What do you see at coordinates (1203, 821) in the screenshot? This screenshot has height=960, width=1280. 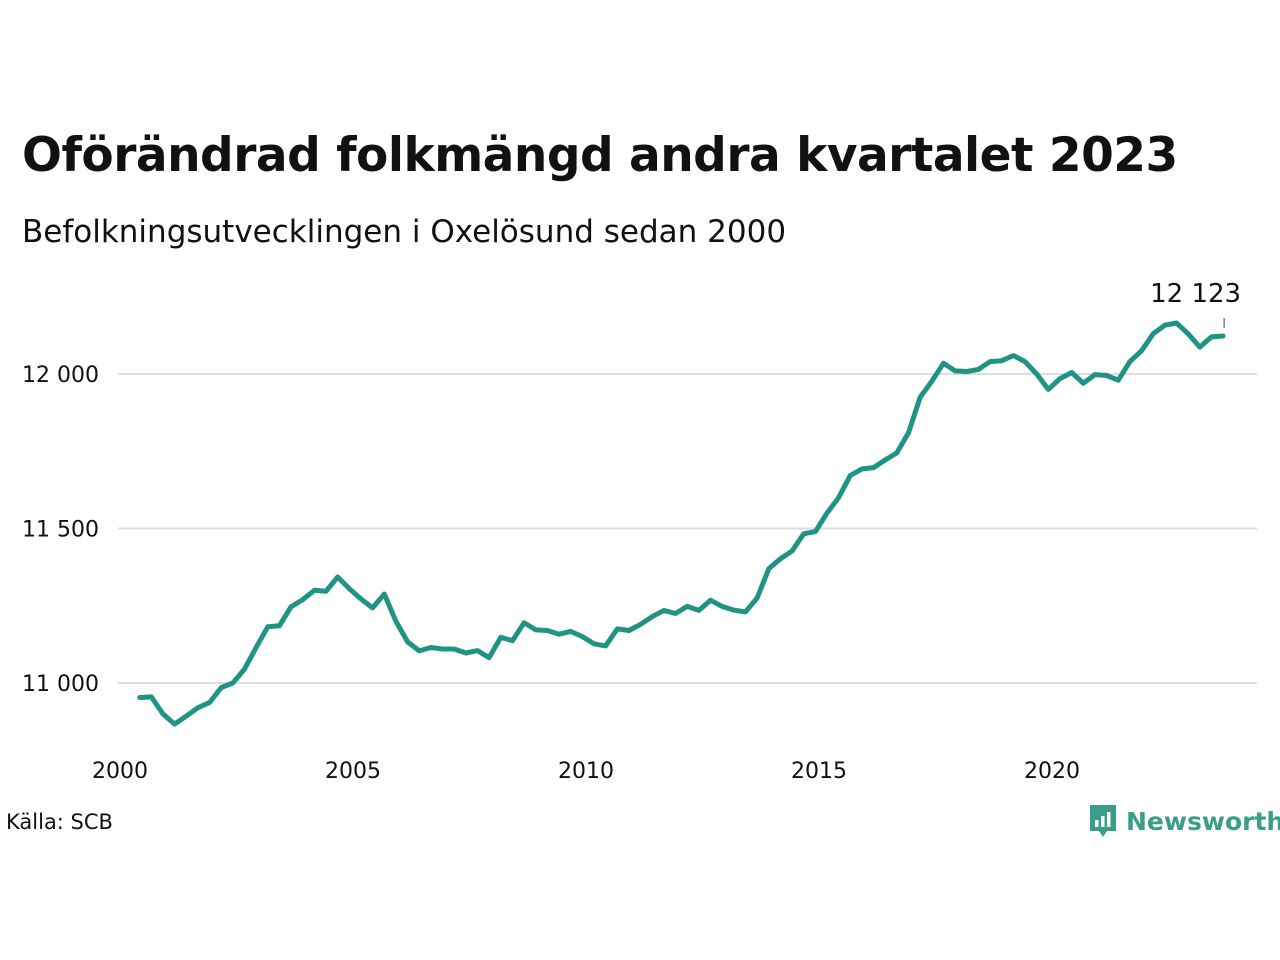 I see `brand-name: Newsworthy` at bounding box center [1203, 821].